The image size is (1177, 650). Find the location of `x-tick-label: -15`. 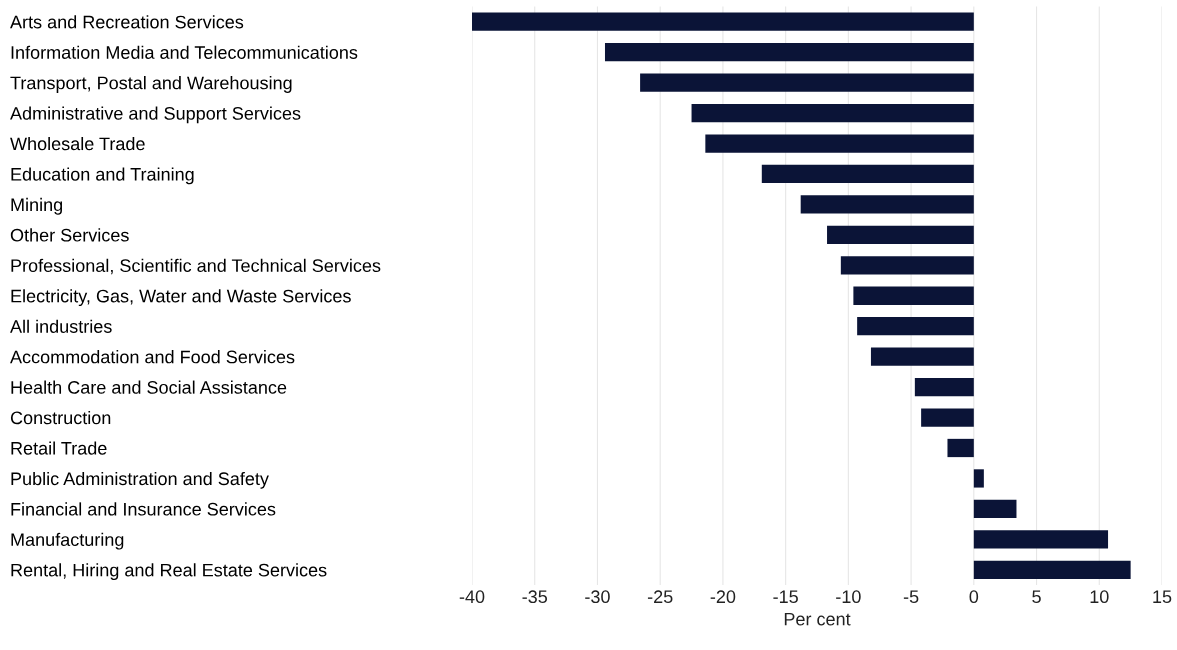

x-tick-label: -15 is located at coordinates (785, 597).